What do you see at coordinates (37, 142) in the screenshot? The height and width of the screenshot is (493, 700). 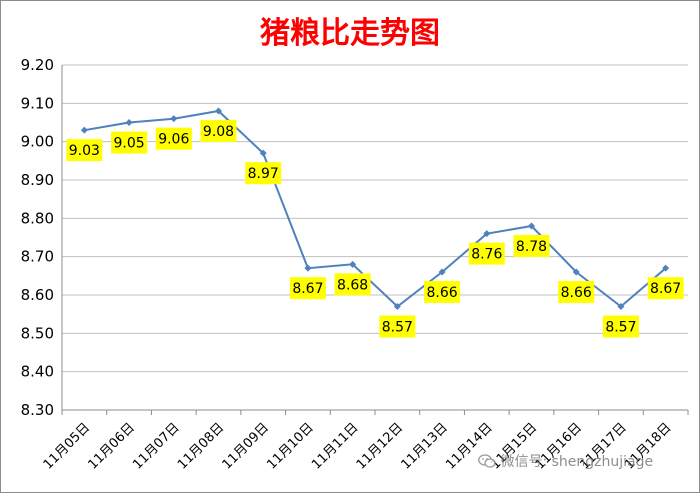 I see `y-tick-label: 9.00` at bounding box center [37, 142].